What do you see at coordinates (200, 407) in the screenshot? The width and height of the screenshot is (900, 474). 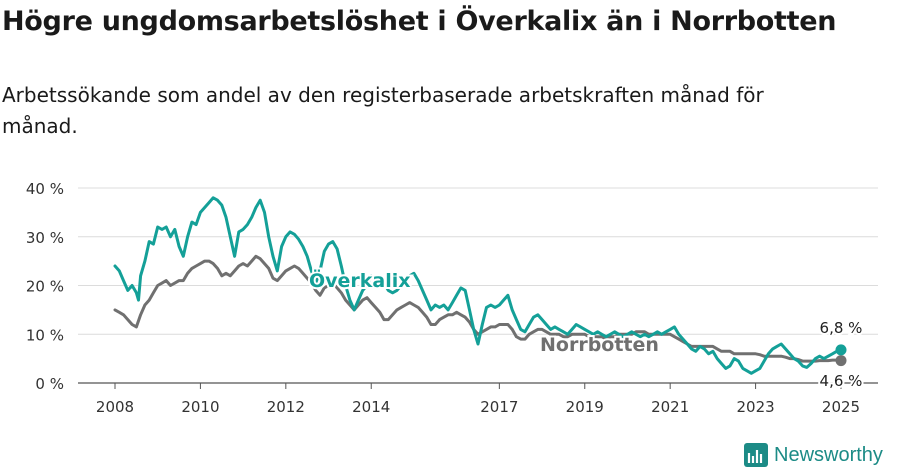 I see `x-tick-label: 2010` at bounding box center [200, 407].